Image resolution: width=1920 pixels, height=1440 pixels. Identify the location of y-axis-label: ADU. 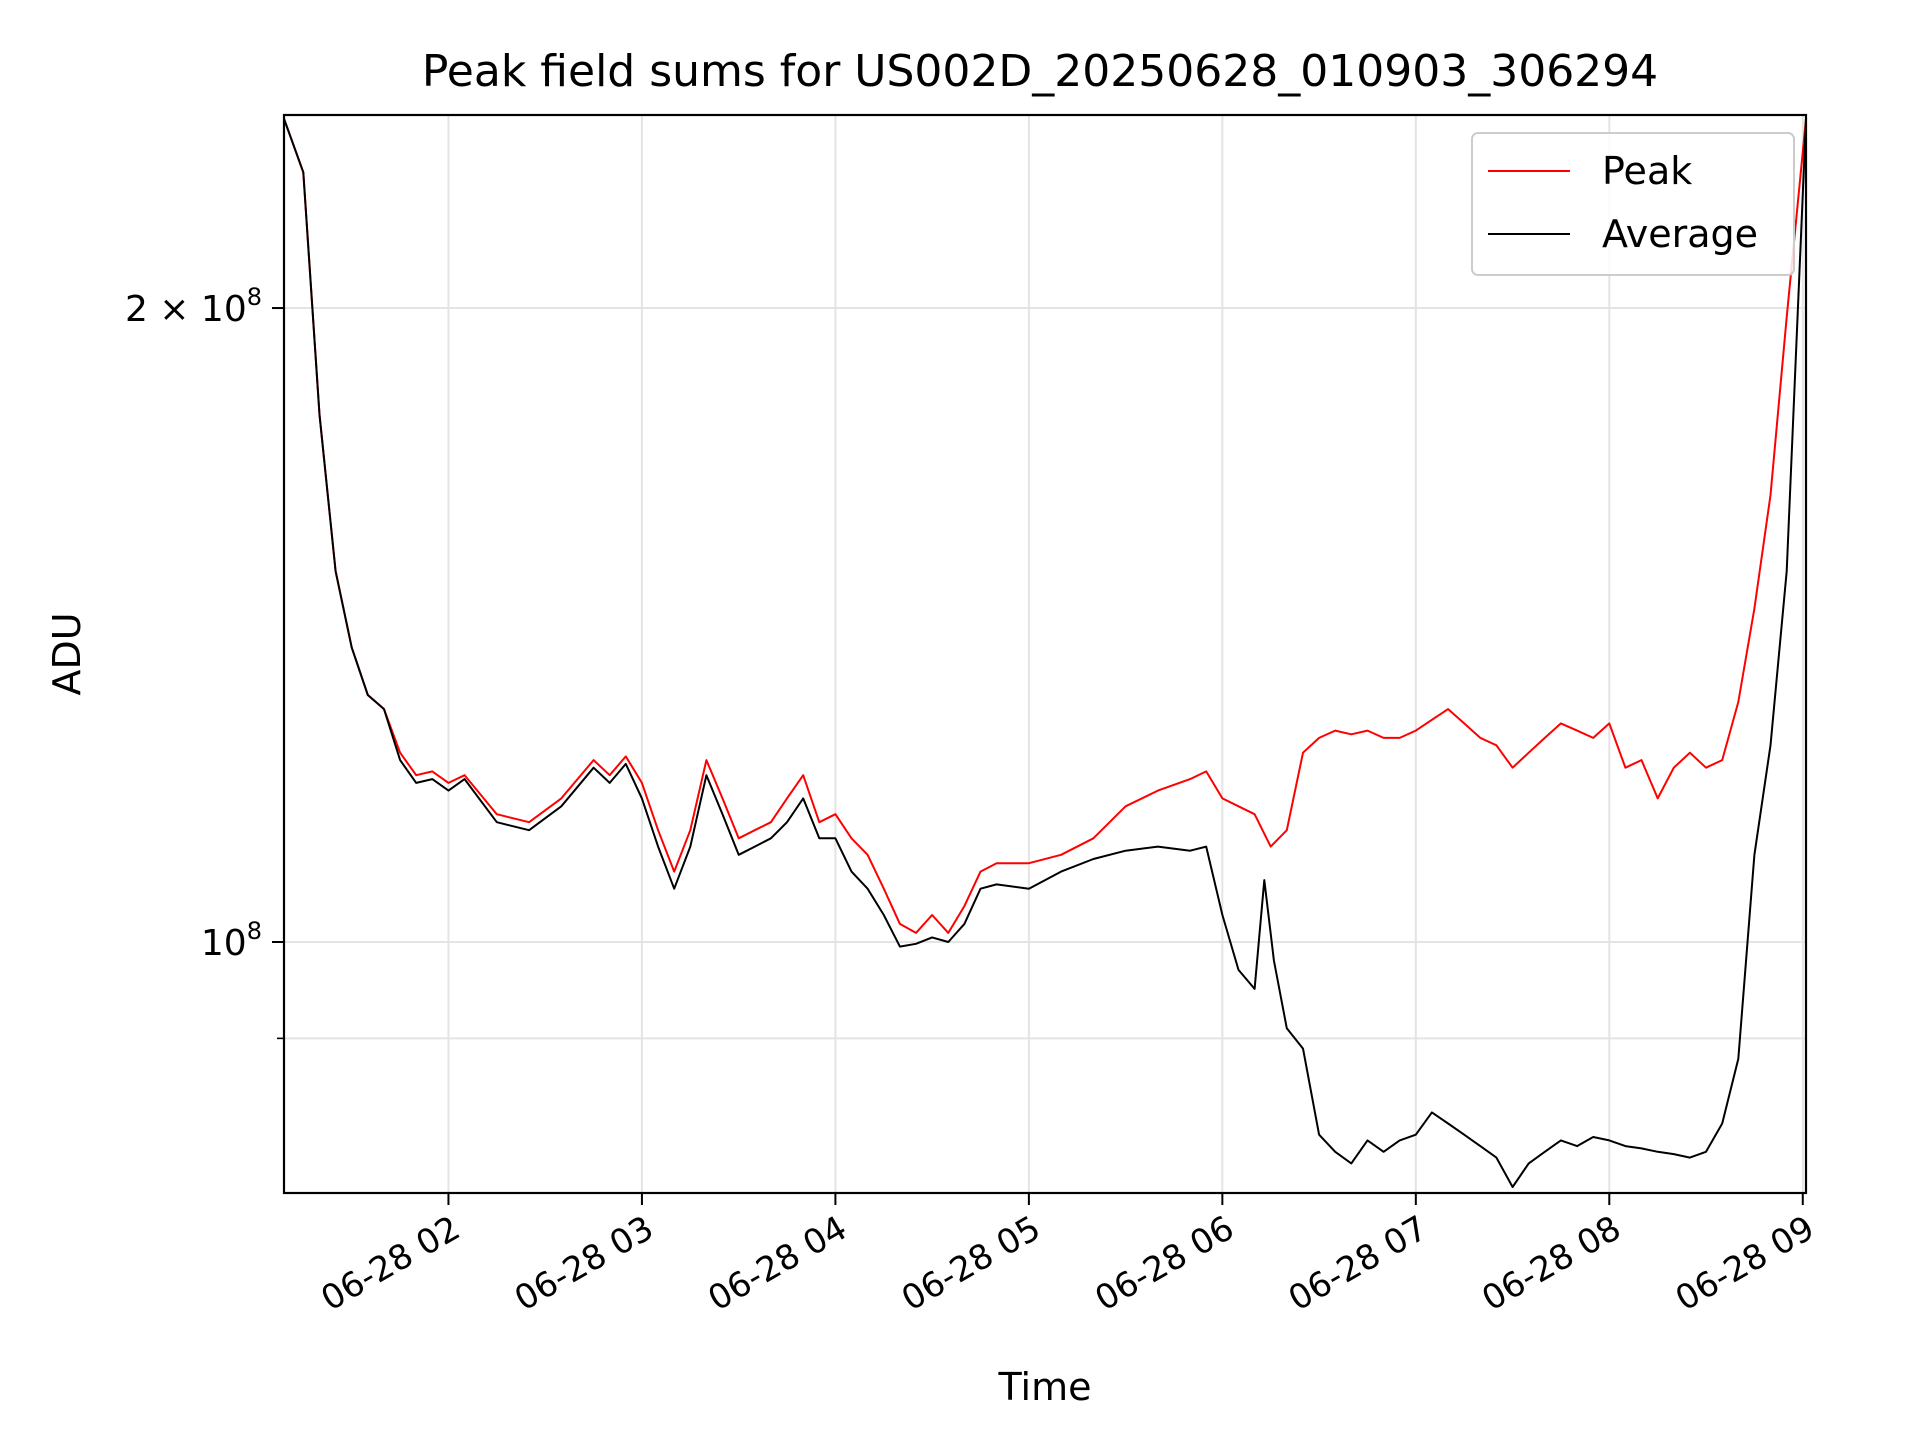
(67, 653).